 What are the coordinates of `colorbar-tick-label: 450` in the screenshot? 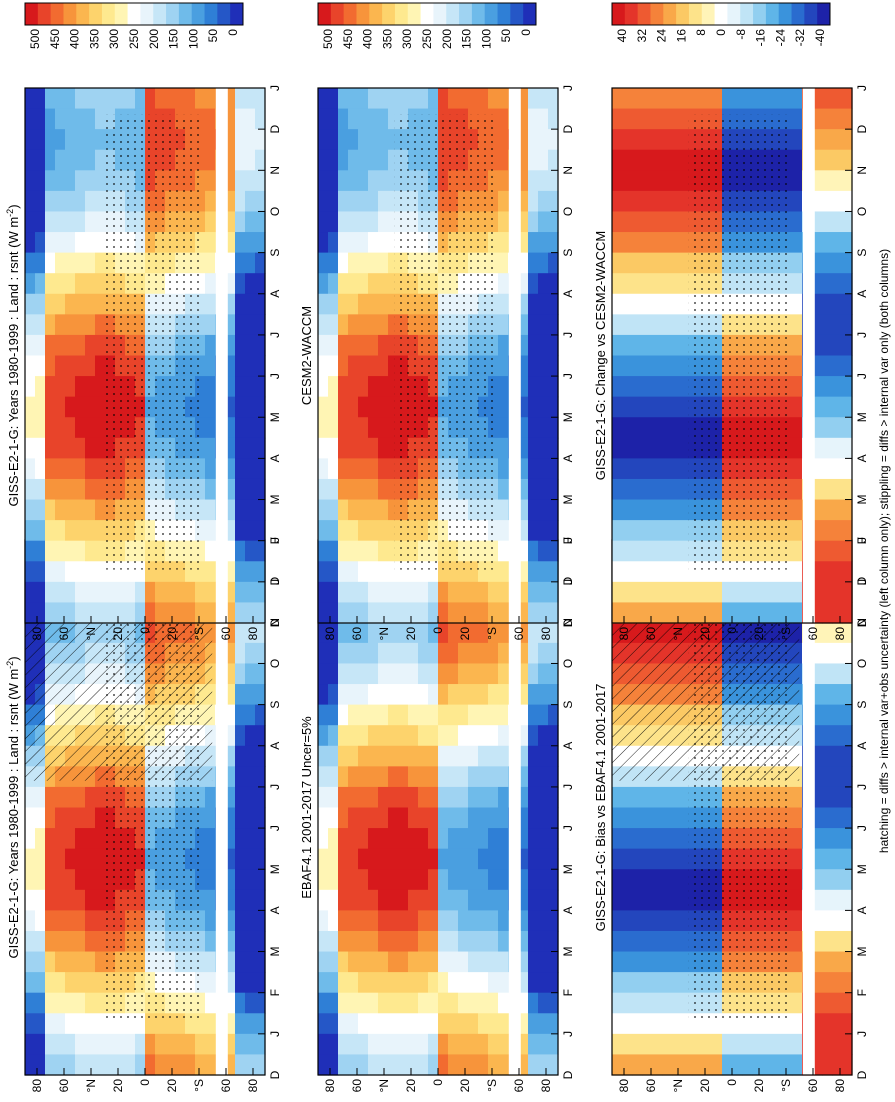 It's located at (348, 39).